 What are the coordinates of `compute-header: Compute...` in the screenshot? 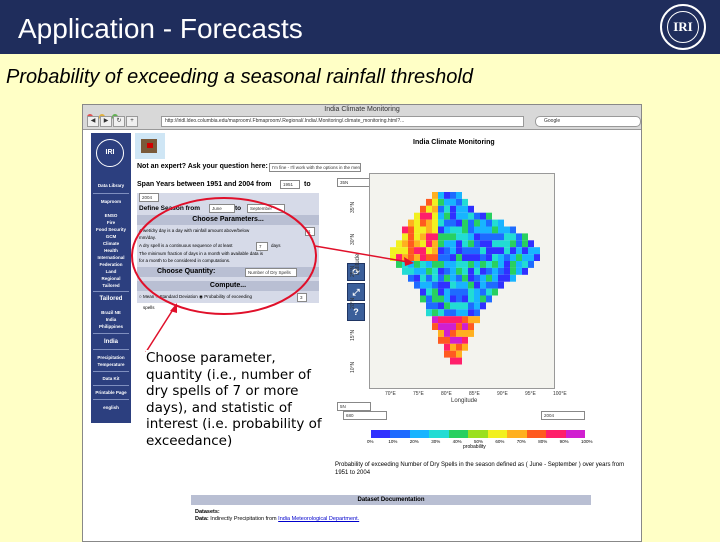 It's located at (228, 286).